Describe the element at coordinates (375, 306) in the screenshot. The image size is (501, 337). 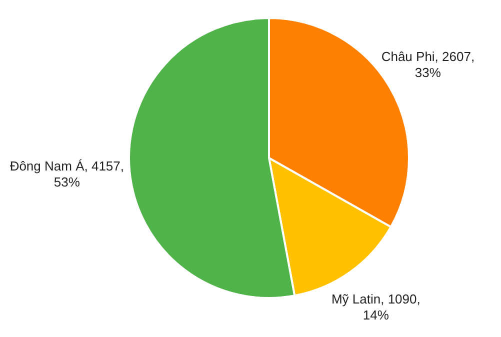
I see `slice-label: Mỹ Latin, 1090, 14%` at that location.